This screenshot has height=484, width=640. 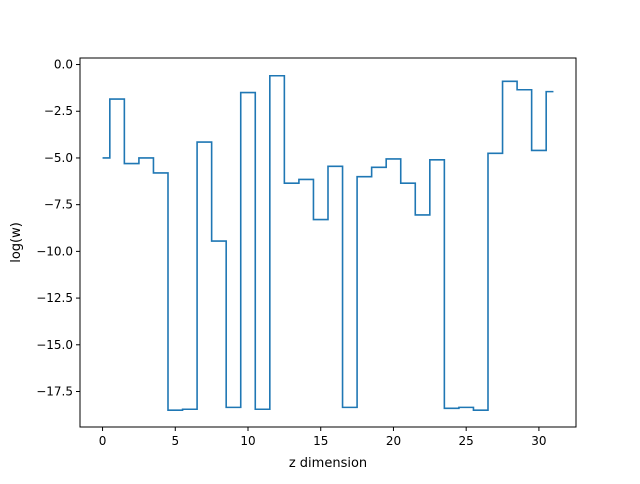 I want to click on y-tick-label: −2.5, so click(x=58, y=111).